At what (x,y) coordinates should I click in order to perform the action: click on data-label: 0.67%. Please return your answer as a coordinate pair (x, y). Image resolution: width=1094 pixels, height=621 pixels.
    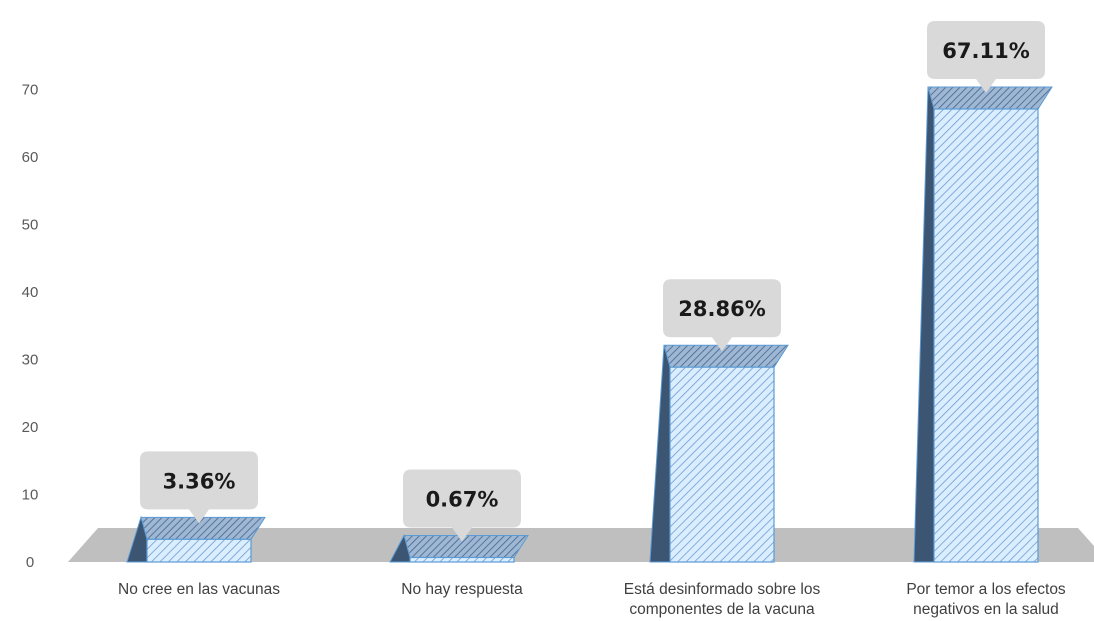
    Looking at the image, I should click on (462, 499).